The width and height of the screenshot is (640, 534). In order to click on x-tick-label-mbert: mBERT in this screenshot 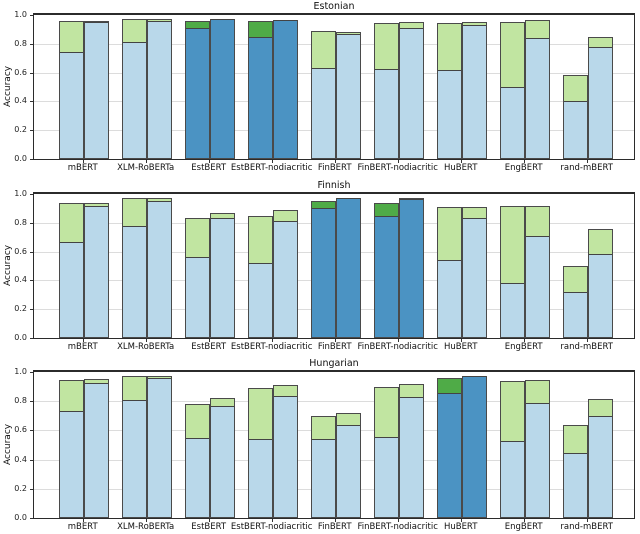, I will do `click(82, 168)`.